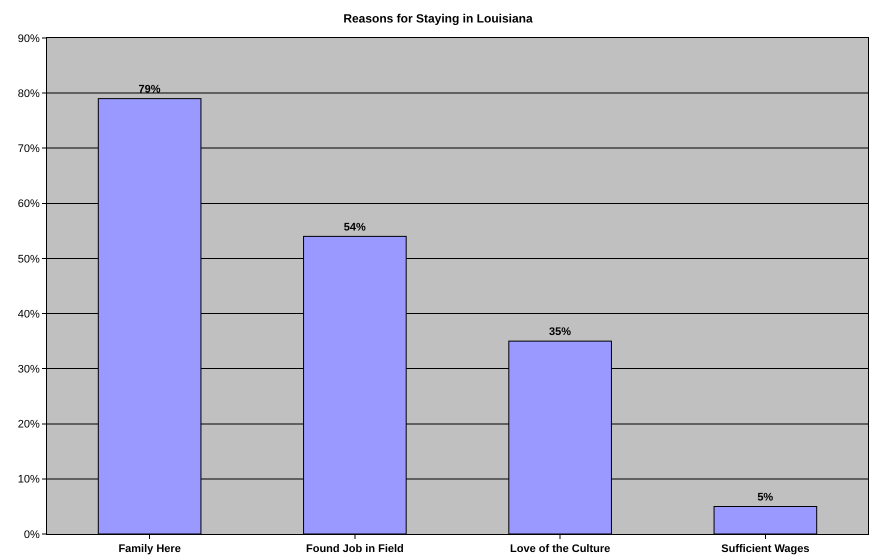  Describe the element at coordinates (32, 534) in the screenshot. I see `y-tick-label: 0%` at that location.